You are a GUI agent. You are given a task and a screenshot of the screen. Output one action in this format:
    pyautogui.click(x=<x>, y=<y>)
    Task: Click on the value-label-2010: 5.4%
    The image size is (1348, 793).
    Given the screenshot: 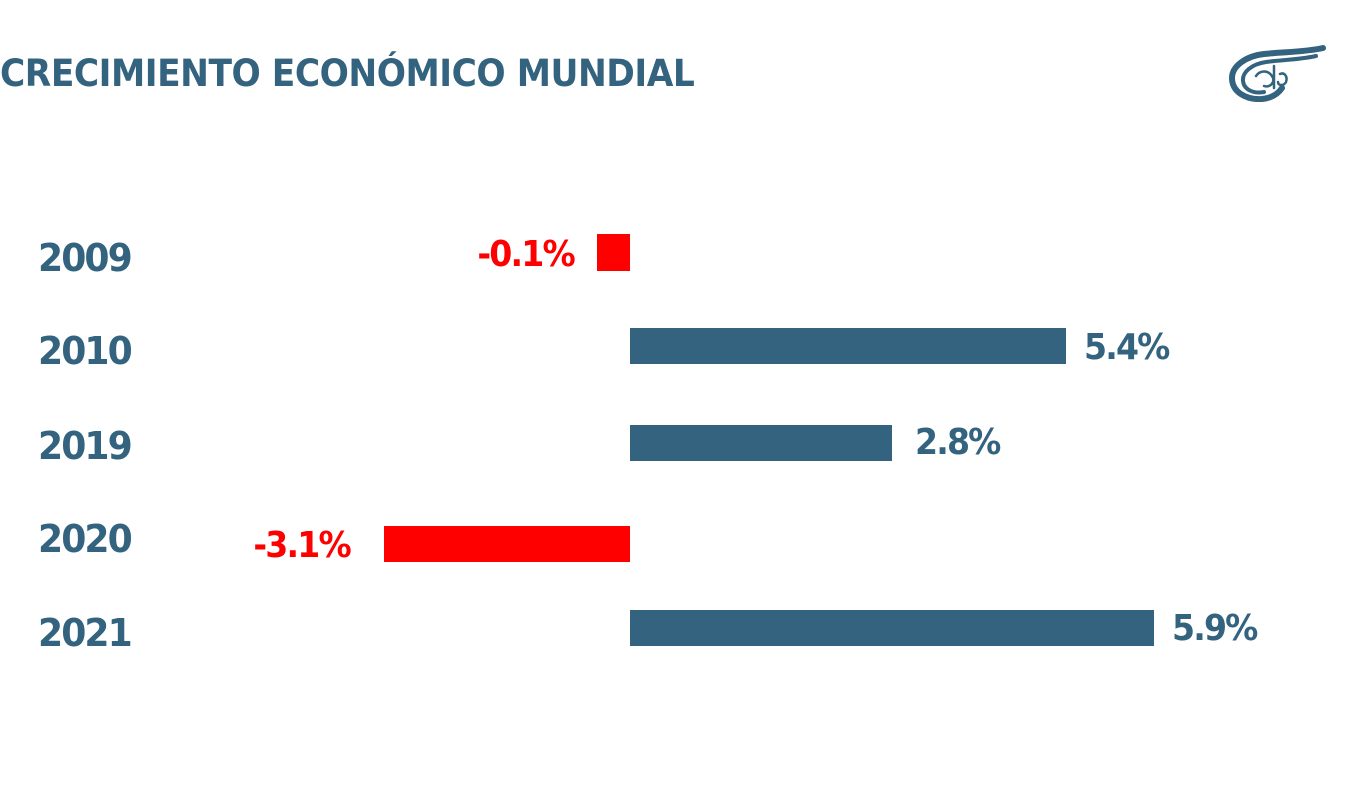 What is the action you would take?
    pyautogui.click(x=1127, y=347)
    